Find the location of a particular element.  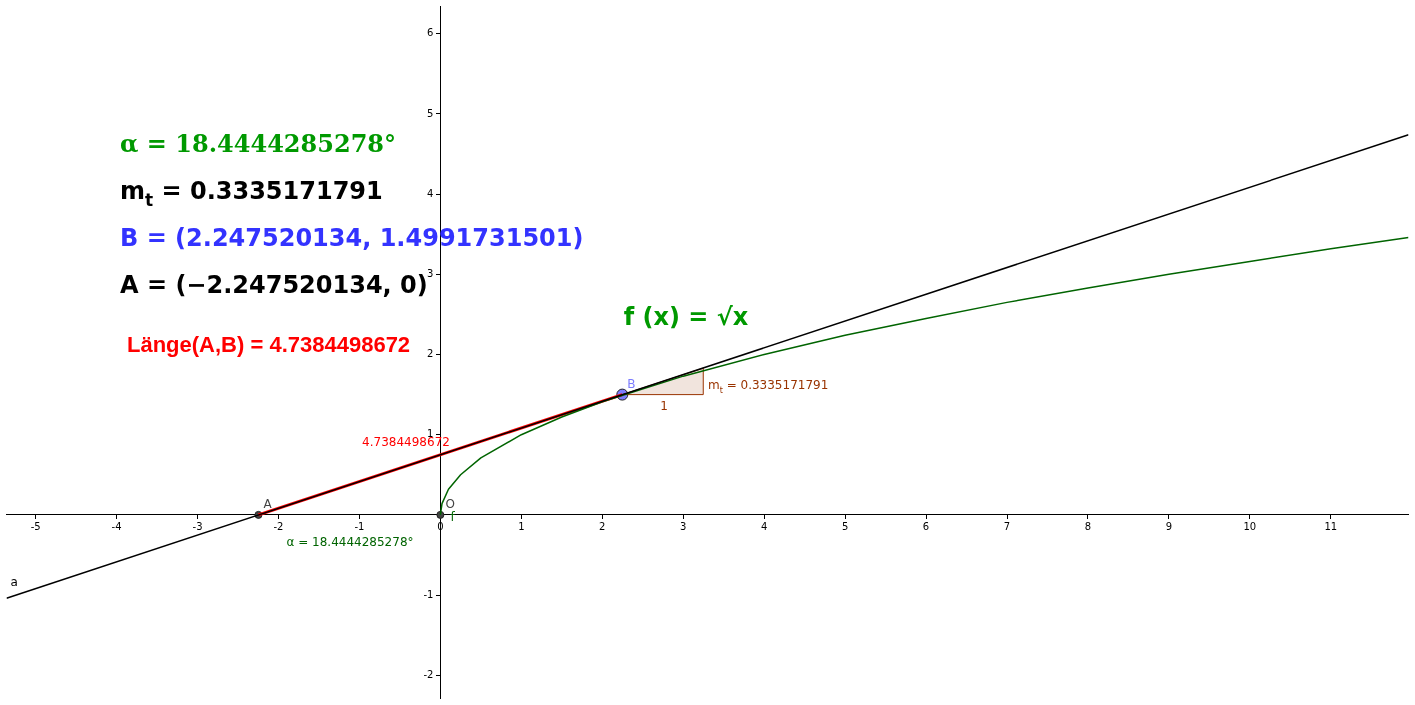

annotation: f (x) = √x is located at coordinates (686, 317).